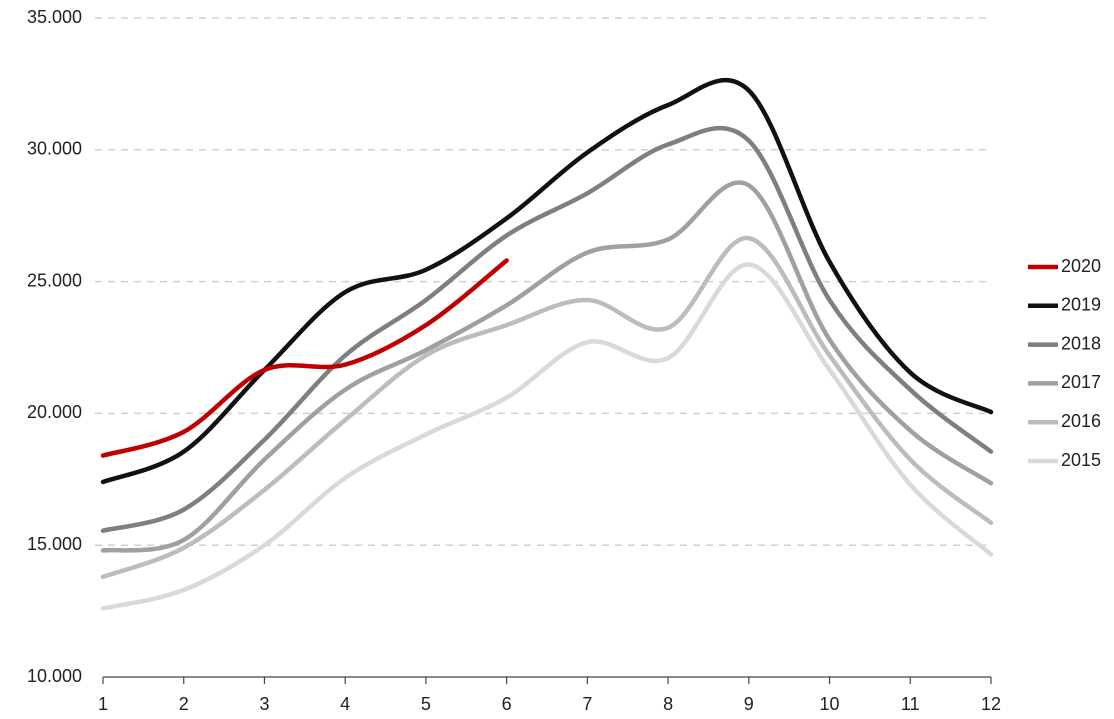  Describe the element at coordinates (103, 704) in the screenshot. I see `x-tick-label: 1` at that location.